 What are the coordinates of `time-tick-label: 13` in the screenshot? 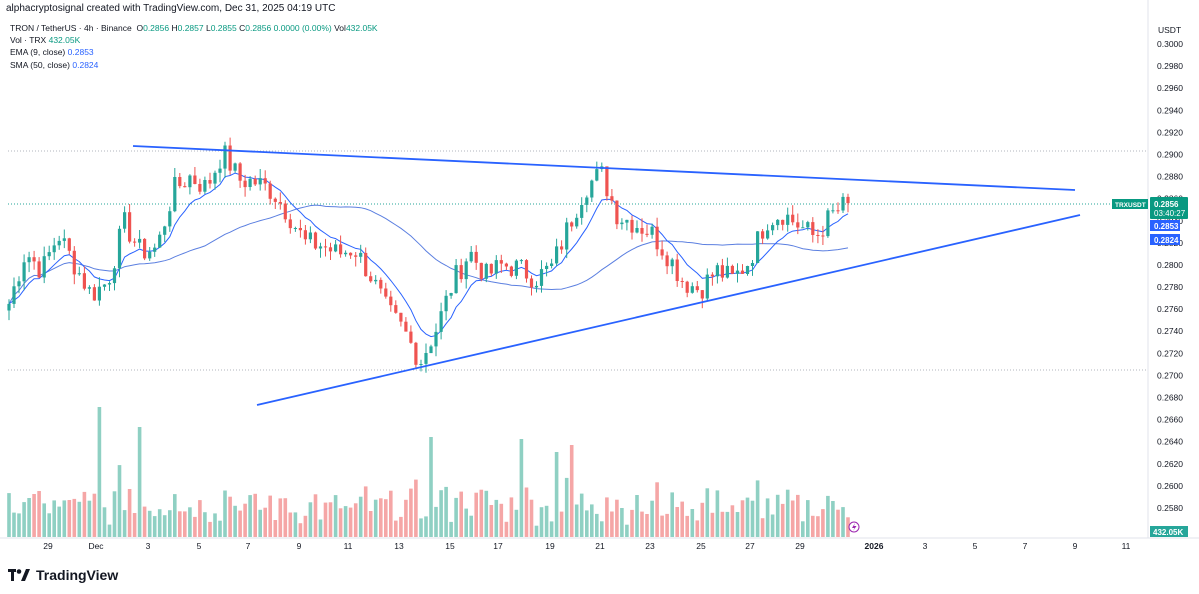 It's located at (399, 546).